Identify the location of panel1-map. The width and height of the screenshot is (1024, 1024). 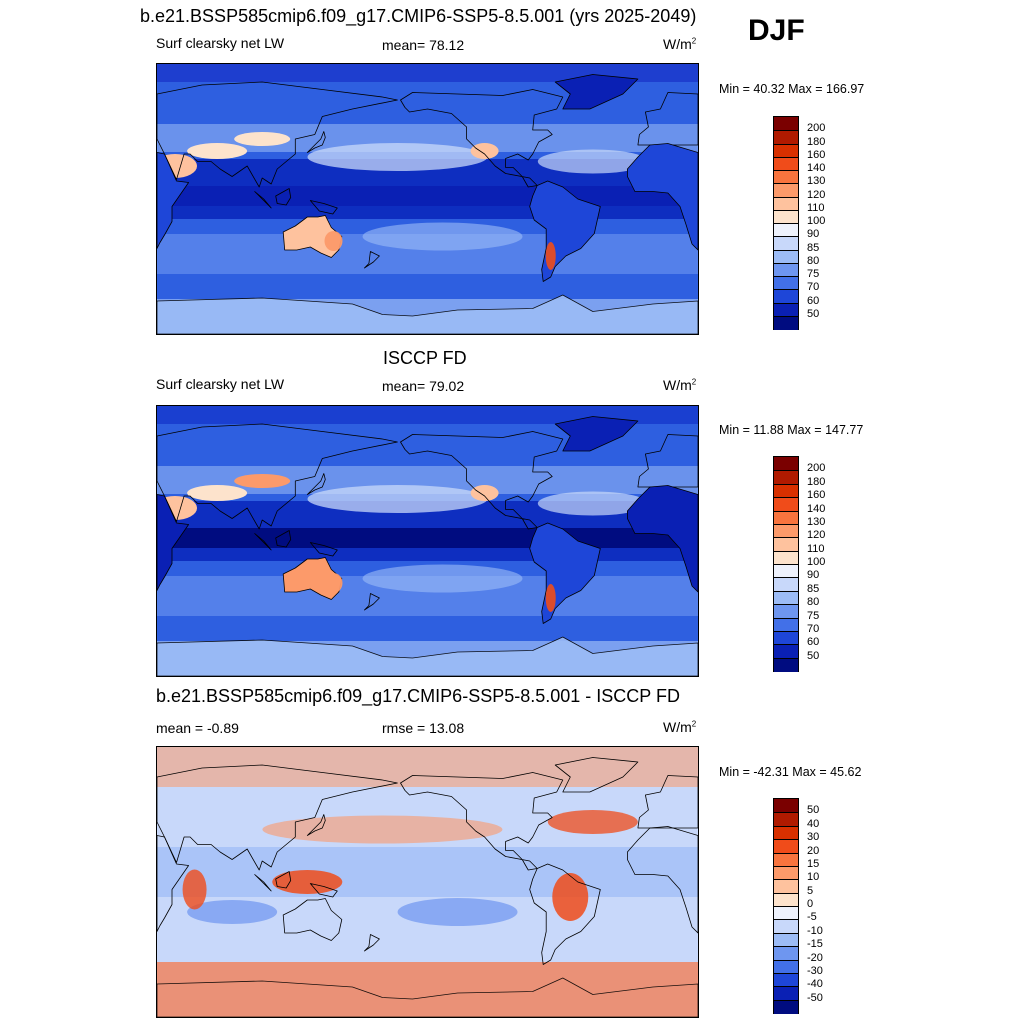
(427, 199).